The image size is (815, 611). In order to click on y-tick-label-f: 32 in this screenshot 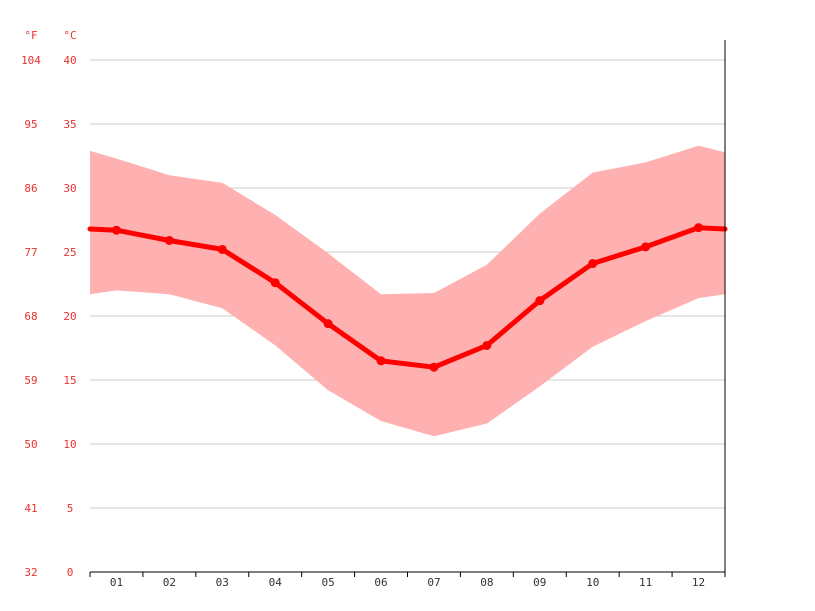, I will do `click(30, 572)`.